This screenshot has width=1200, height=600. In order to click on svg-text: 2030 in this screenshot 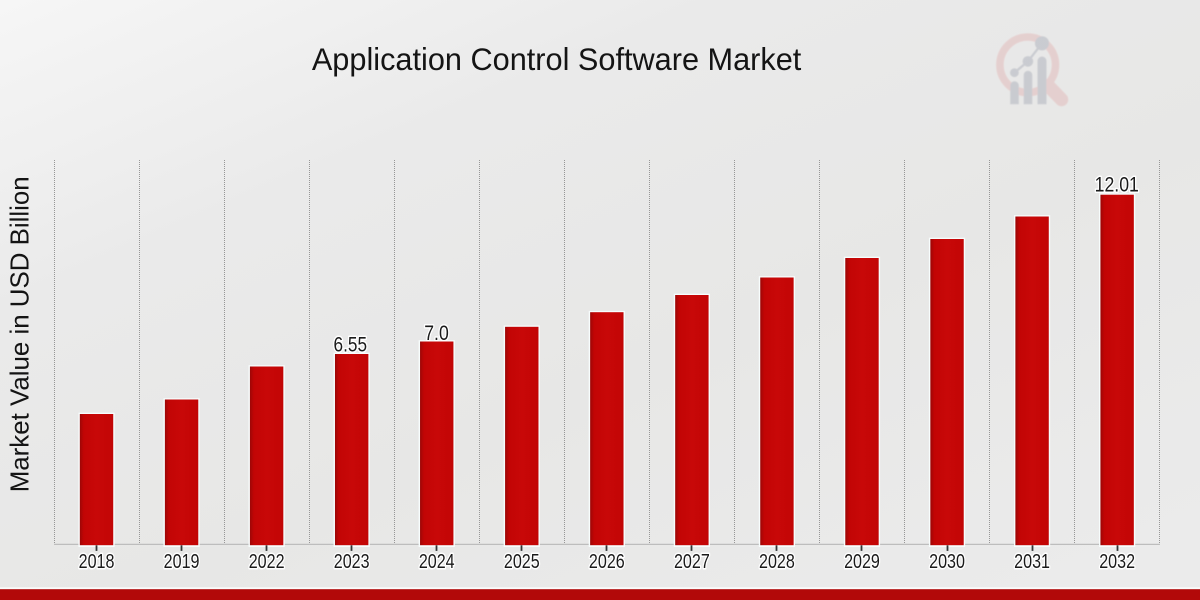, I will do `click(947, 561)`.